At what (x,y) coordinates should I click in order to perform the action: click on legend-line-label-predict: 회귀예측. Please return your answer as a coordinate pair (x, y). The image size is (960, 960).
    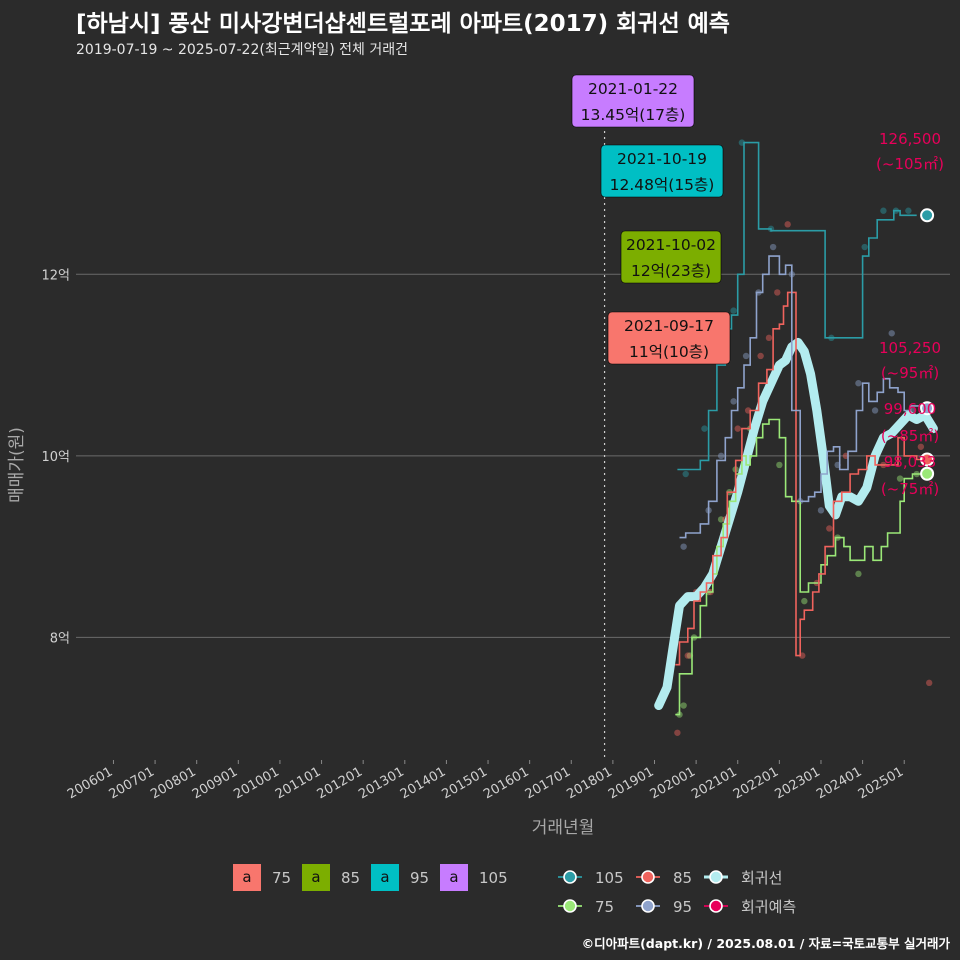
    Looking at the image, I should click on (768, 907).